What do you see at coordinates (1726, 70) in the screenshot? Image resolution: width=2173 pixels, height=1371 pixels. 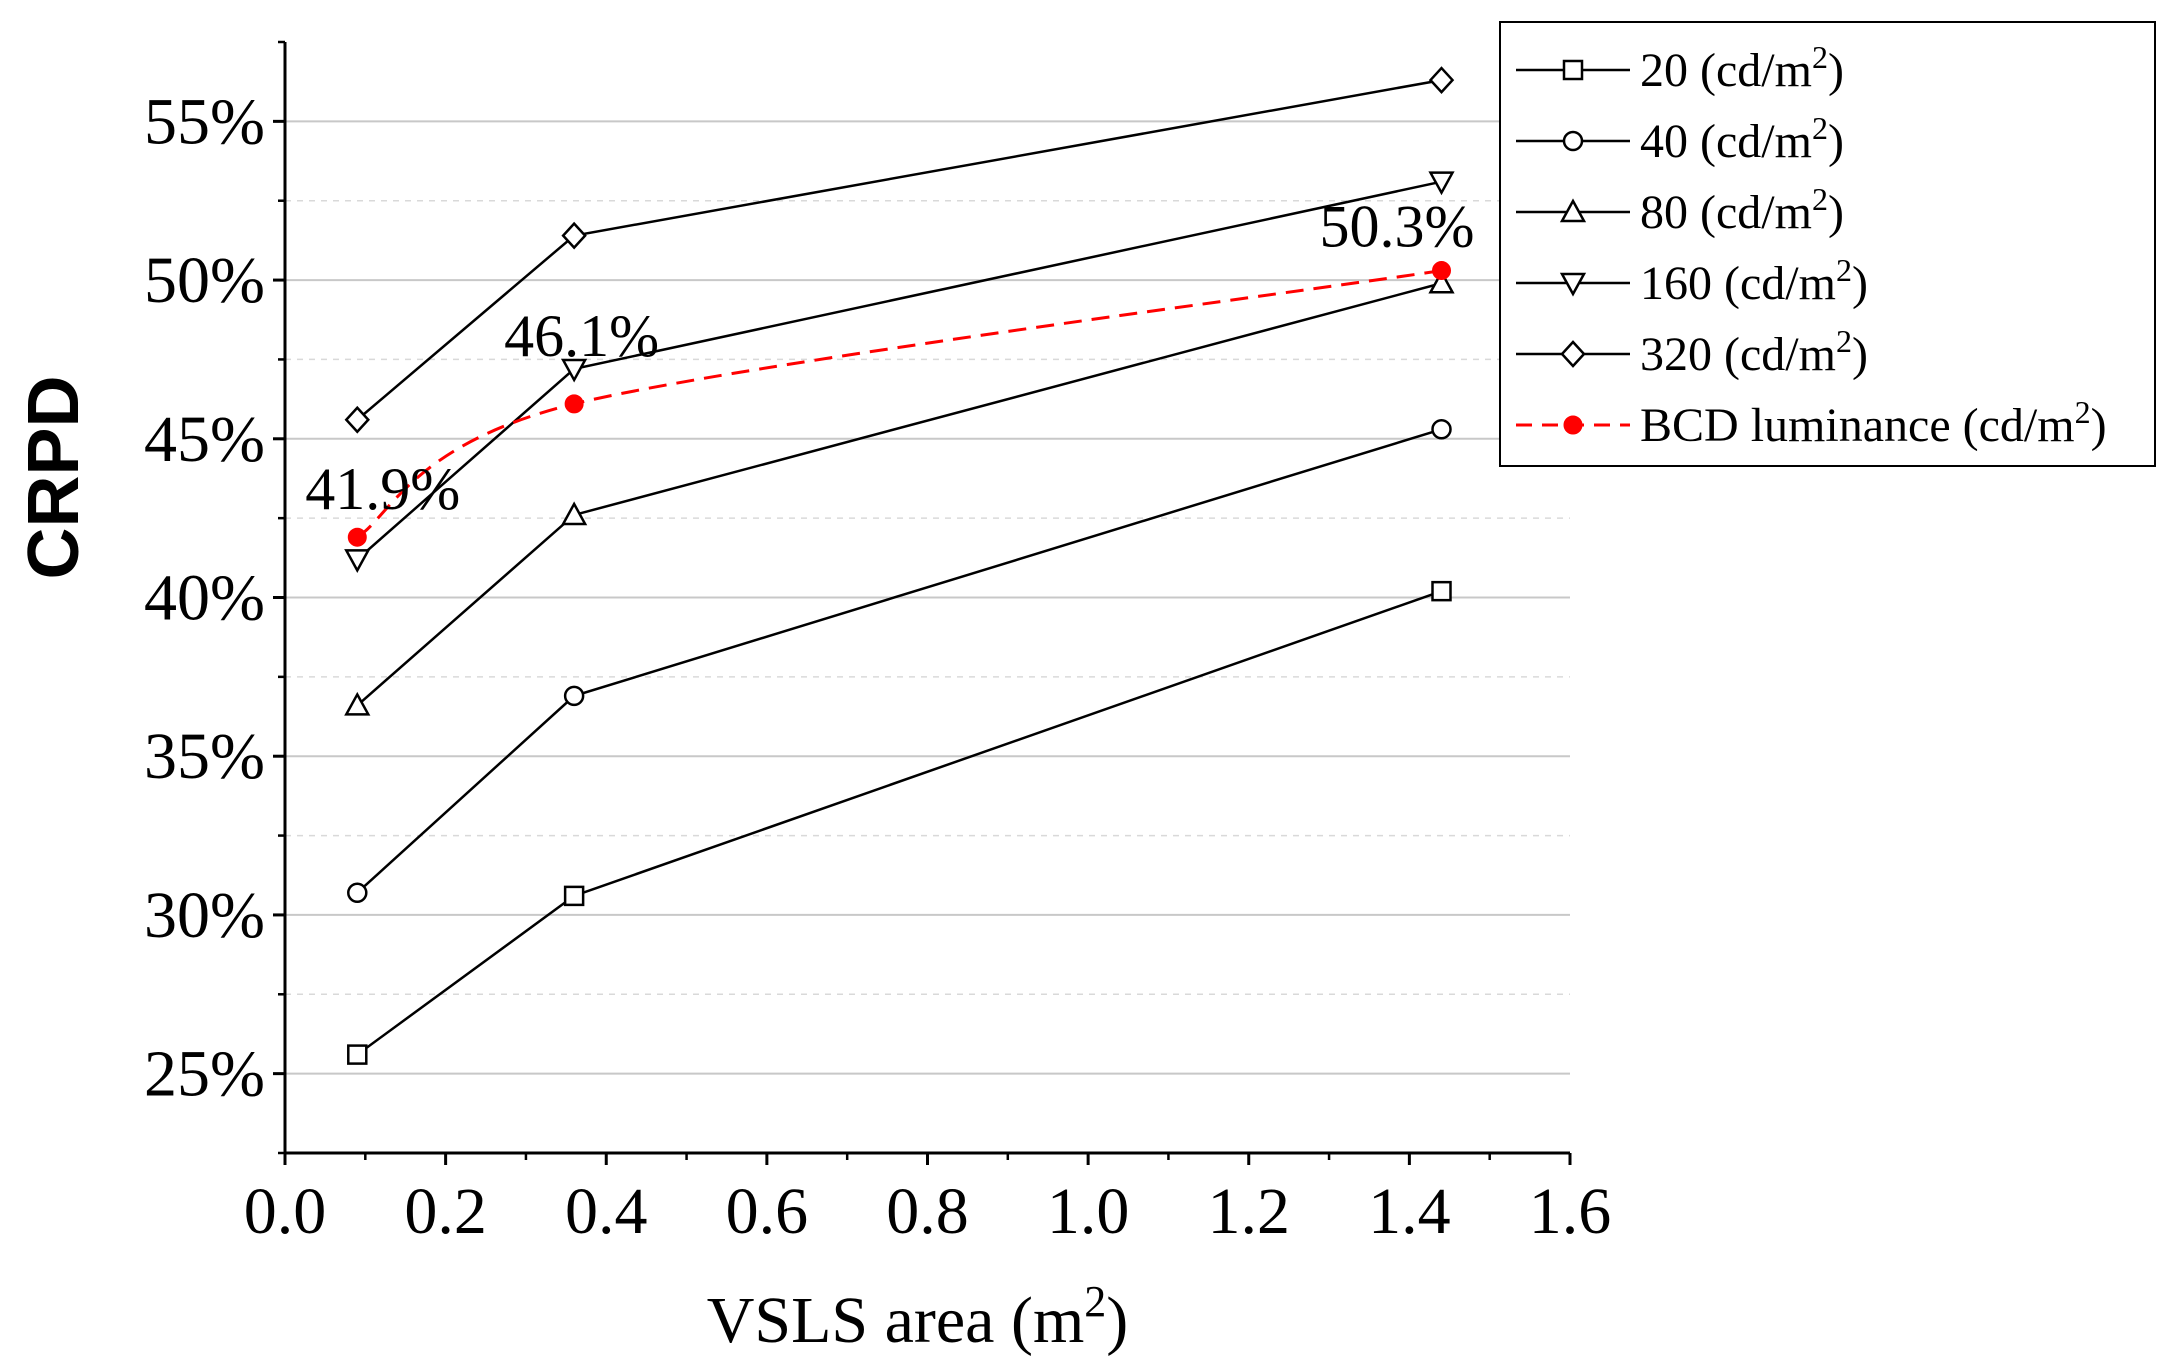 I see `legend-label-main: 20 (cd/m` at bounding box center [1726, 70].